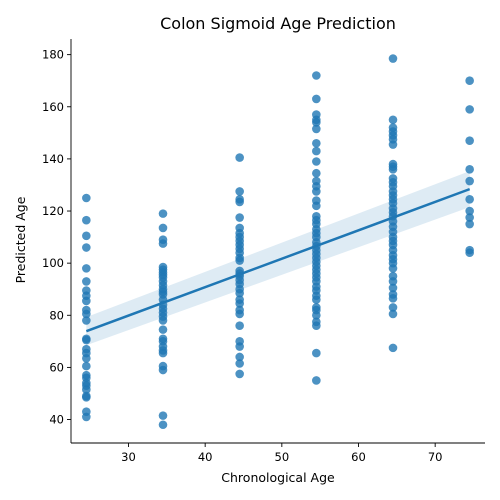  I want to click on y-tick-label: 140, so click(53, 159).